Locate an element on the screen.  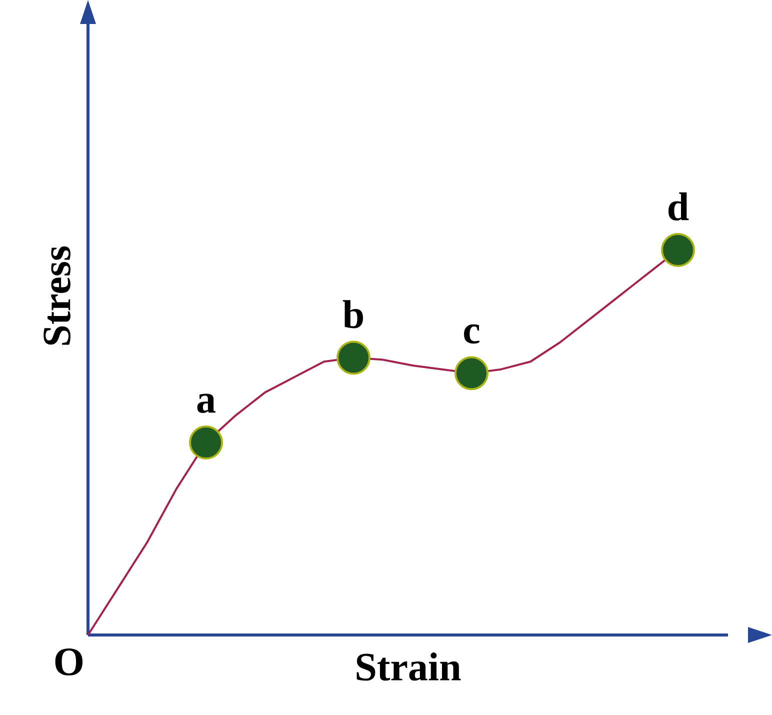
annotation: c is located at coordinates (472, 334).